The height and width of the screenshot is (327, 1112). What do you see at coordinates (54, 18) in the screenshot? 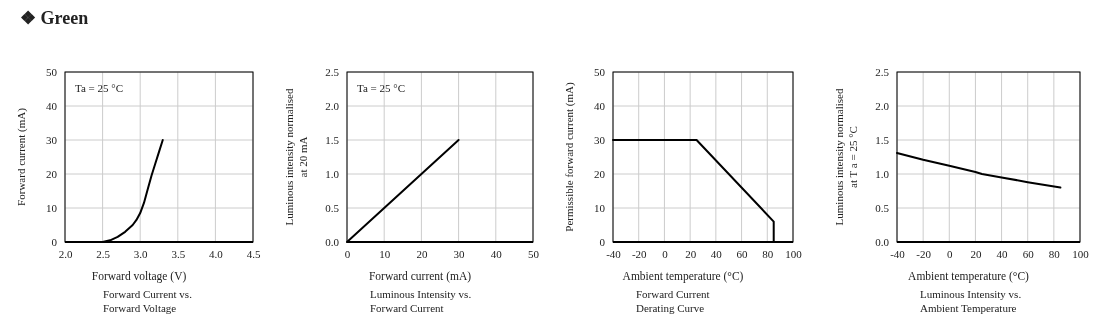
I see `chart-title: ❖ Green` at bounding box center [54, 18].